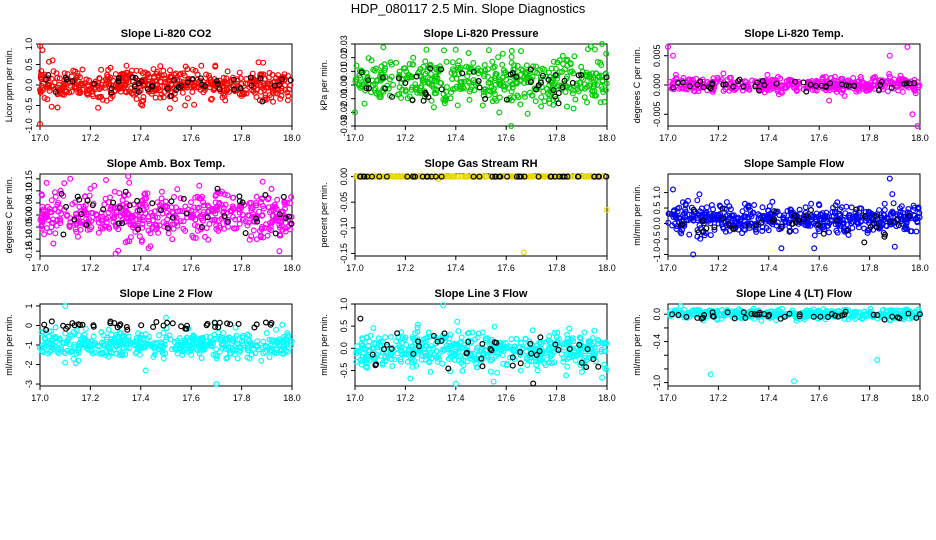  Describe the element at coordinates (344, 126) in the screenshot. I see `y-tick-label: -0.03` at that location.